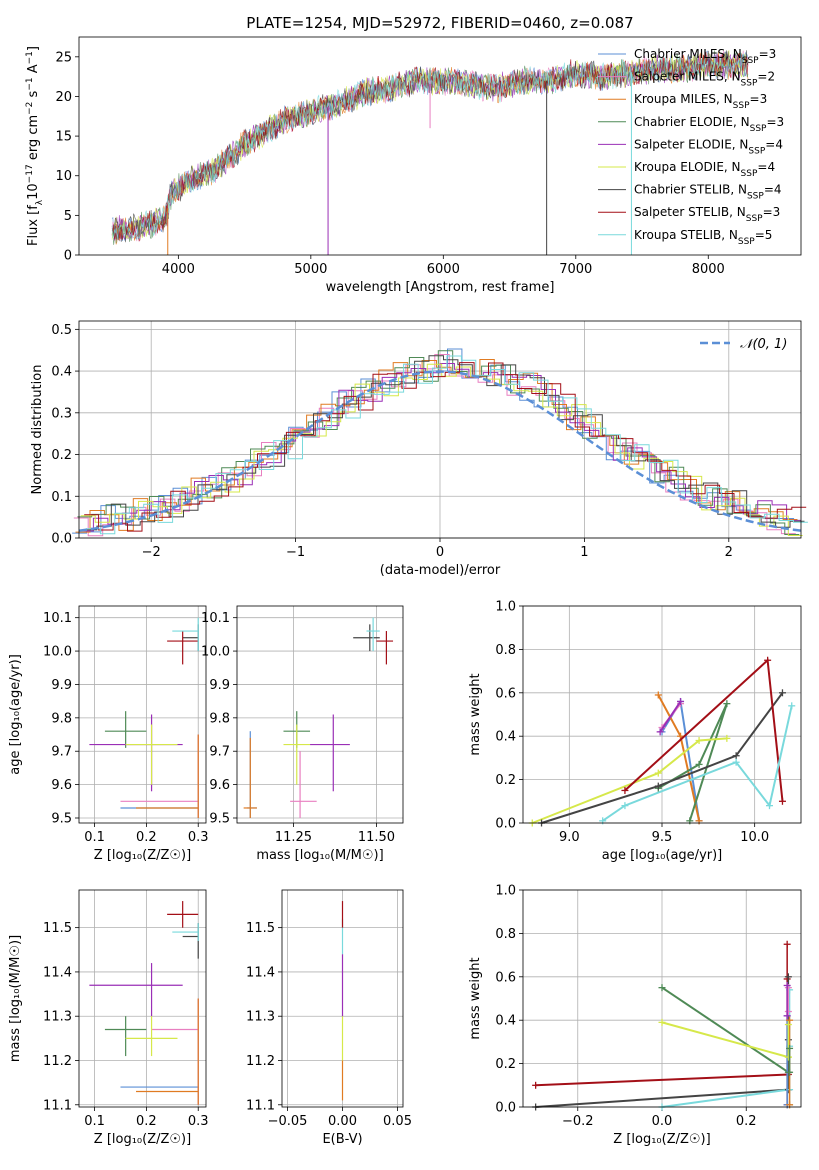  Describe the element at coordinates (40, 202) in the screenshot. I see `y-axis-label-part: λ` at that location.